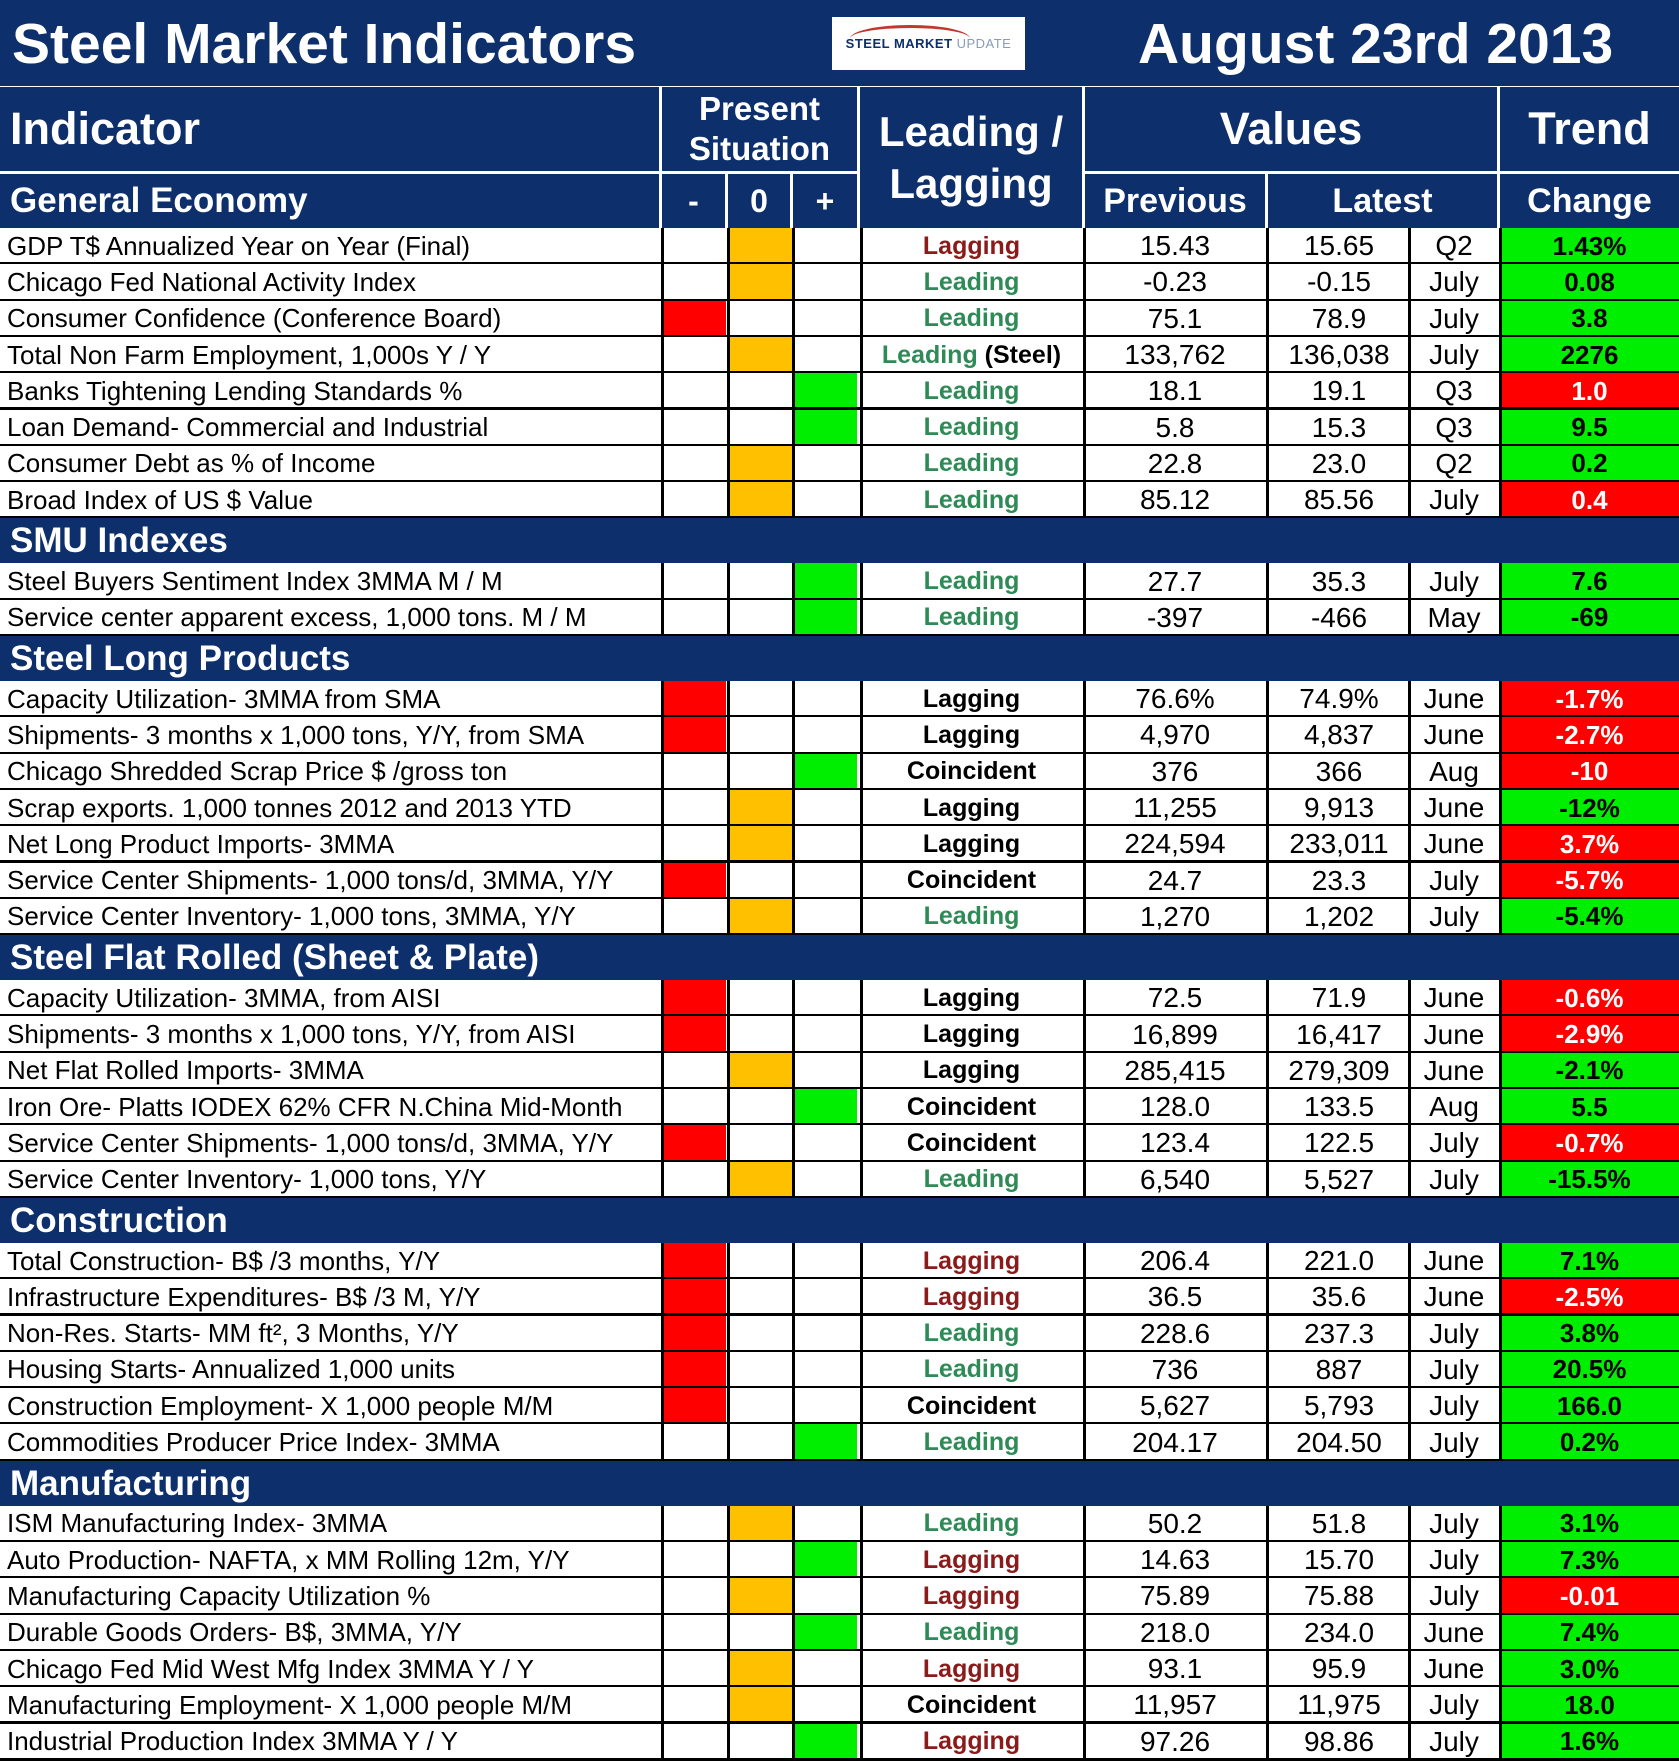 Image resolution: width=1679 pixels, height=1761 pixels. What do you see at coordinates (224, 698) in the screenshot?
I see `indicator-name: Capacity Utilization- 3MMA from SMA` at bounding box center [224, 698].